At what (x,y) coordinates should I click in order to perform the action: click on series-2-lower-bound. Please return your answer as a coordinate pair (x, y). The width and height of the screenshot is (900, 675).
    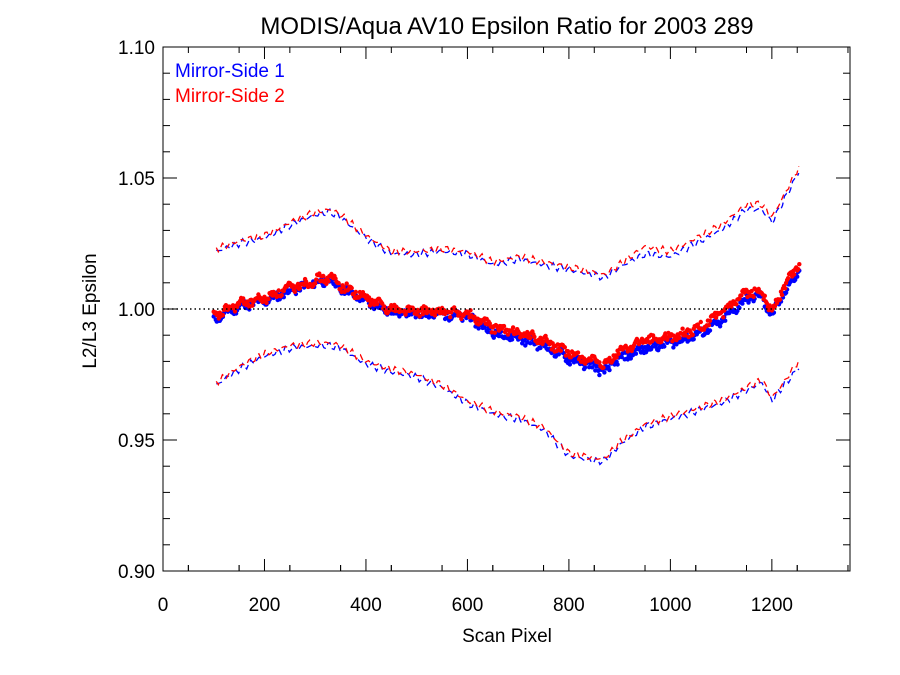
    Looking at the image, I should click on (507, 400).